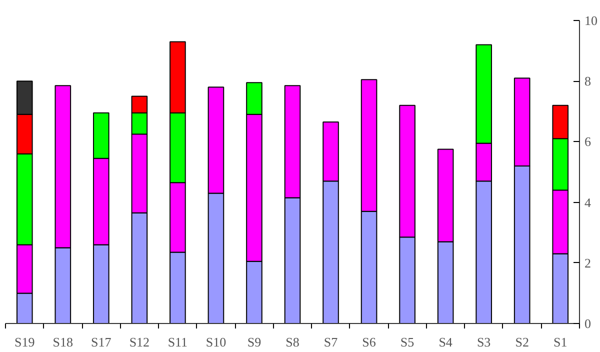  Describe the element at coordinates (407, 342) in the screenshot. I see `x-tick-label: S5` at that location.